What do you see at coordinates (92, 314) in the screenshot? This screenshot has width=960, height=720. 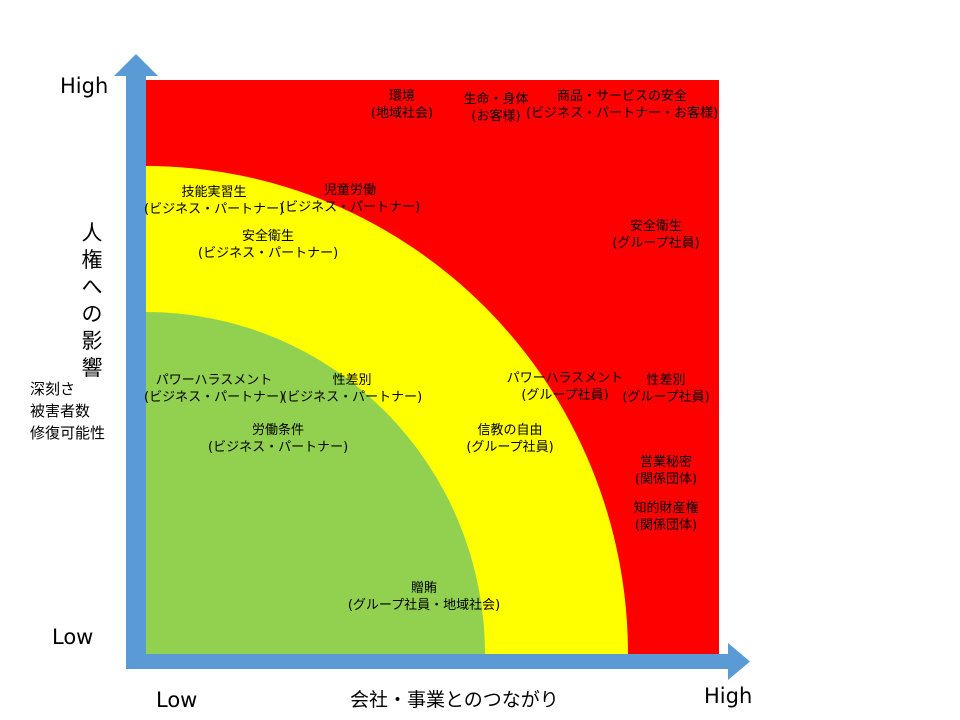 I see `y-axis-title-char: の` at bounding box center [92, 314].